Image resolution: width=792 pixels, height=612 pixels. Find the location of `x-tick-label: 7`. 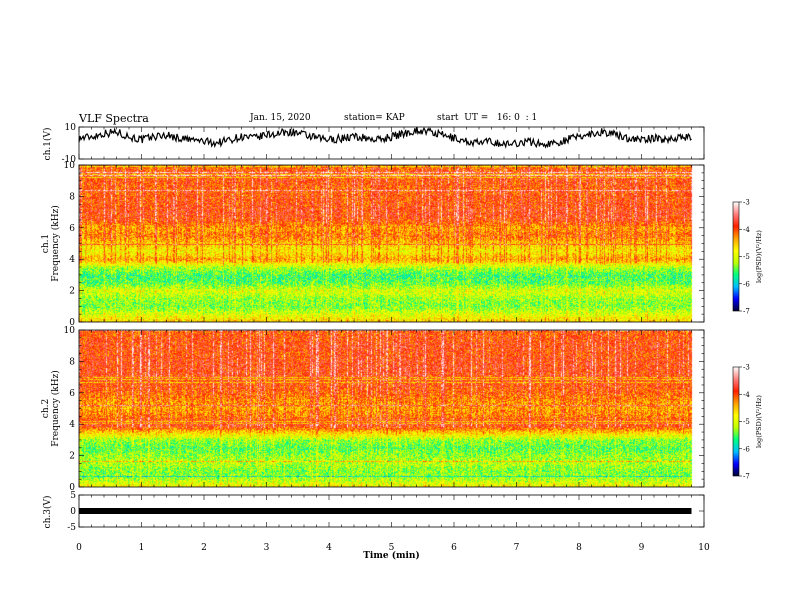

x-tick-label: 7 is located at coordinates (517, 548).